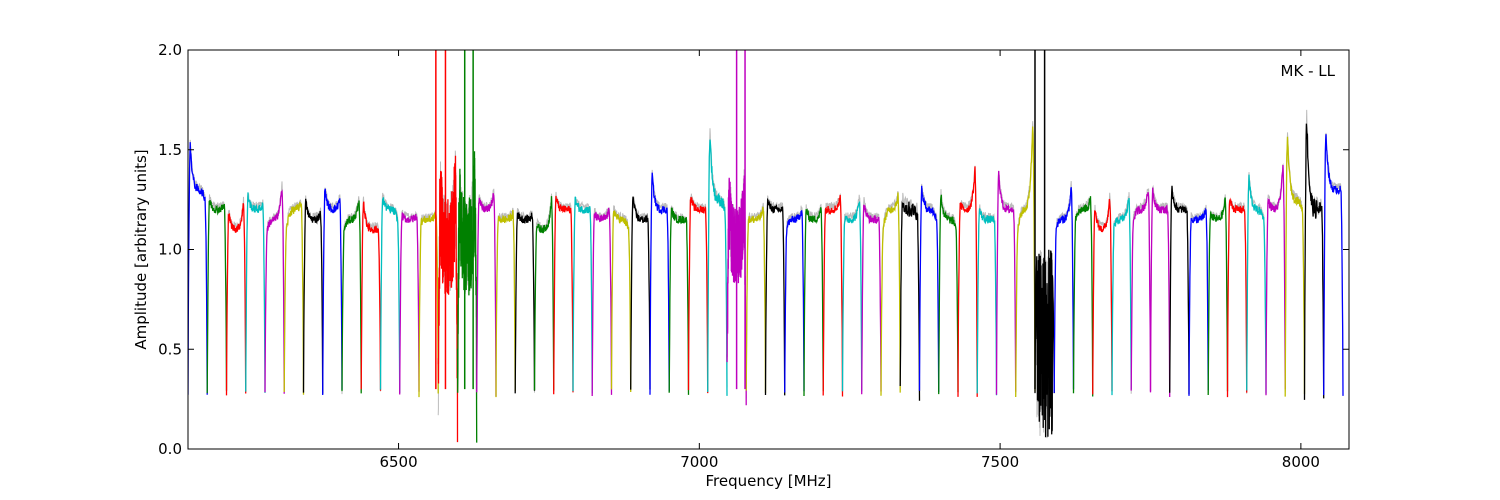 The image size is (1500, 500). I want to click on y-axis-title: Amplitude [arbitrary units], so click(141, 249).